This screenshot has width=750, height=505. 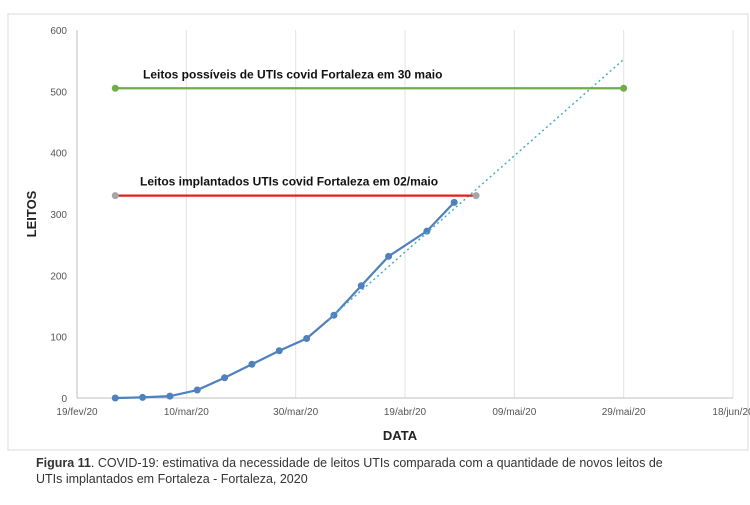 What do you see at coordinates (514, 412) in the screenshot?
I see `x-tick-label: 09/mai/20` at bounding box center [514, 412].